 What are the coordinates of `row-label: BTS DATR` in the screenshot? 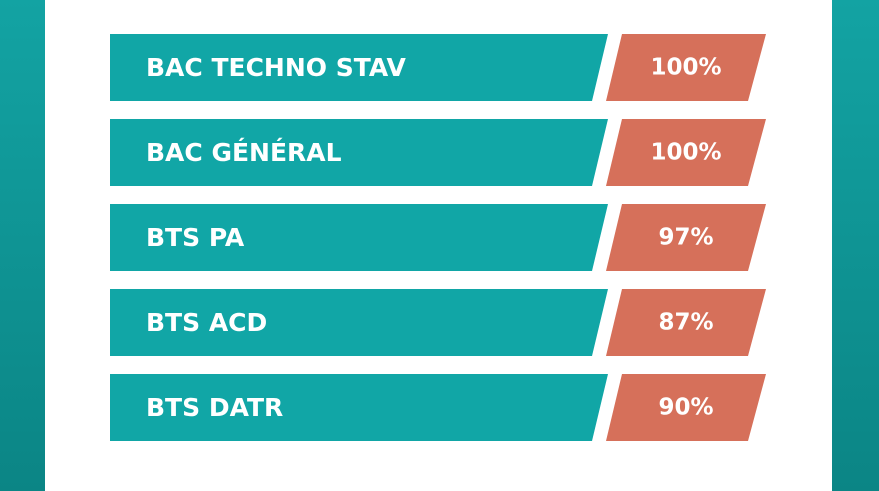 It's located at (214, 407).